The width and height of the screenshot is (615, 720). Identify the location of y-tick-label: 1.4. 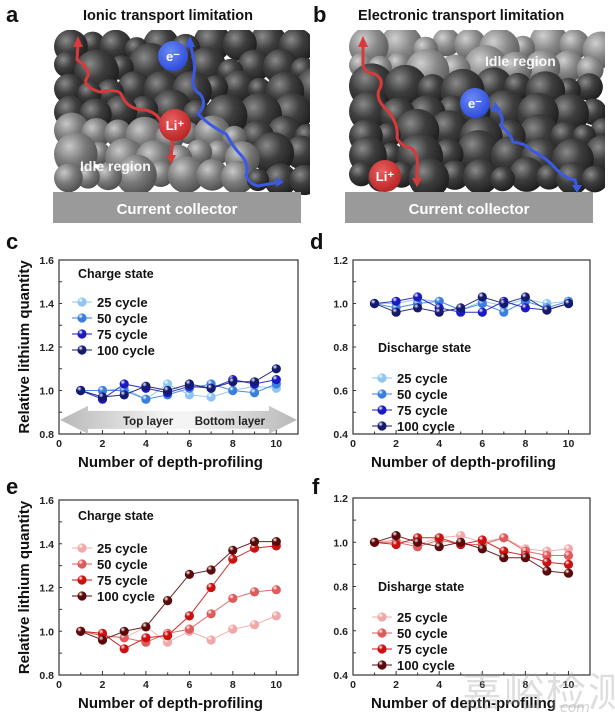
(46, 305).